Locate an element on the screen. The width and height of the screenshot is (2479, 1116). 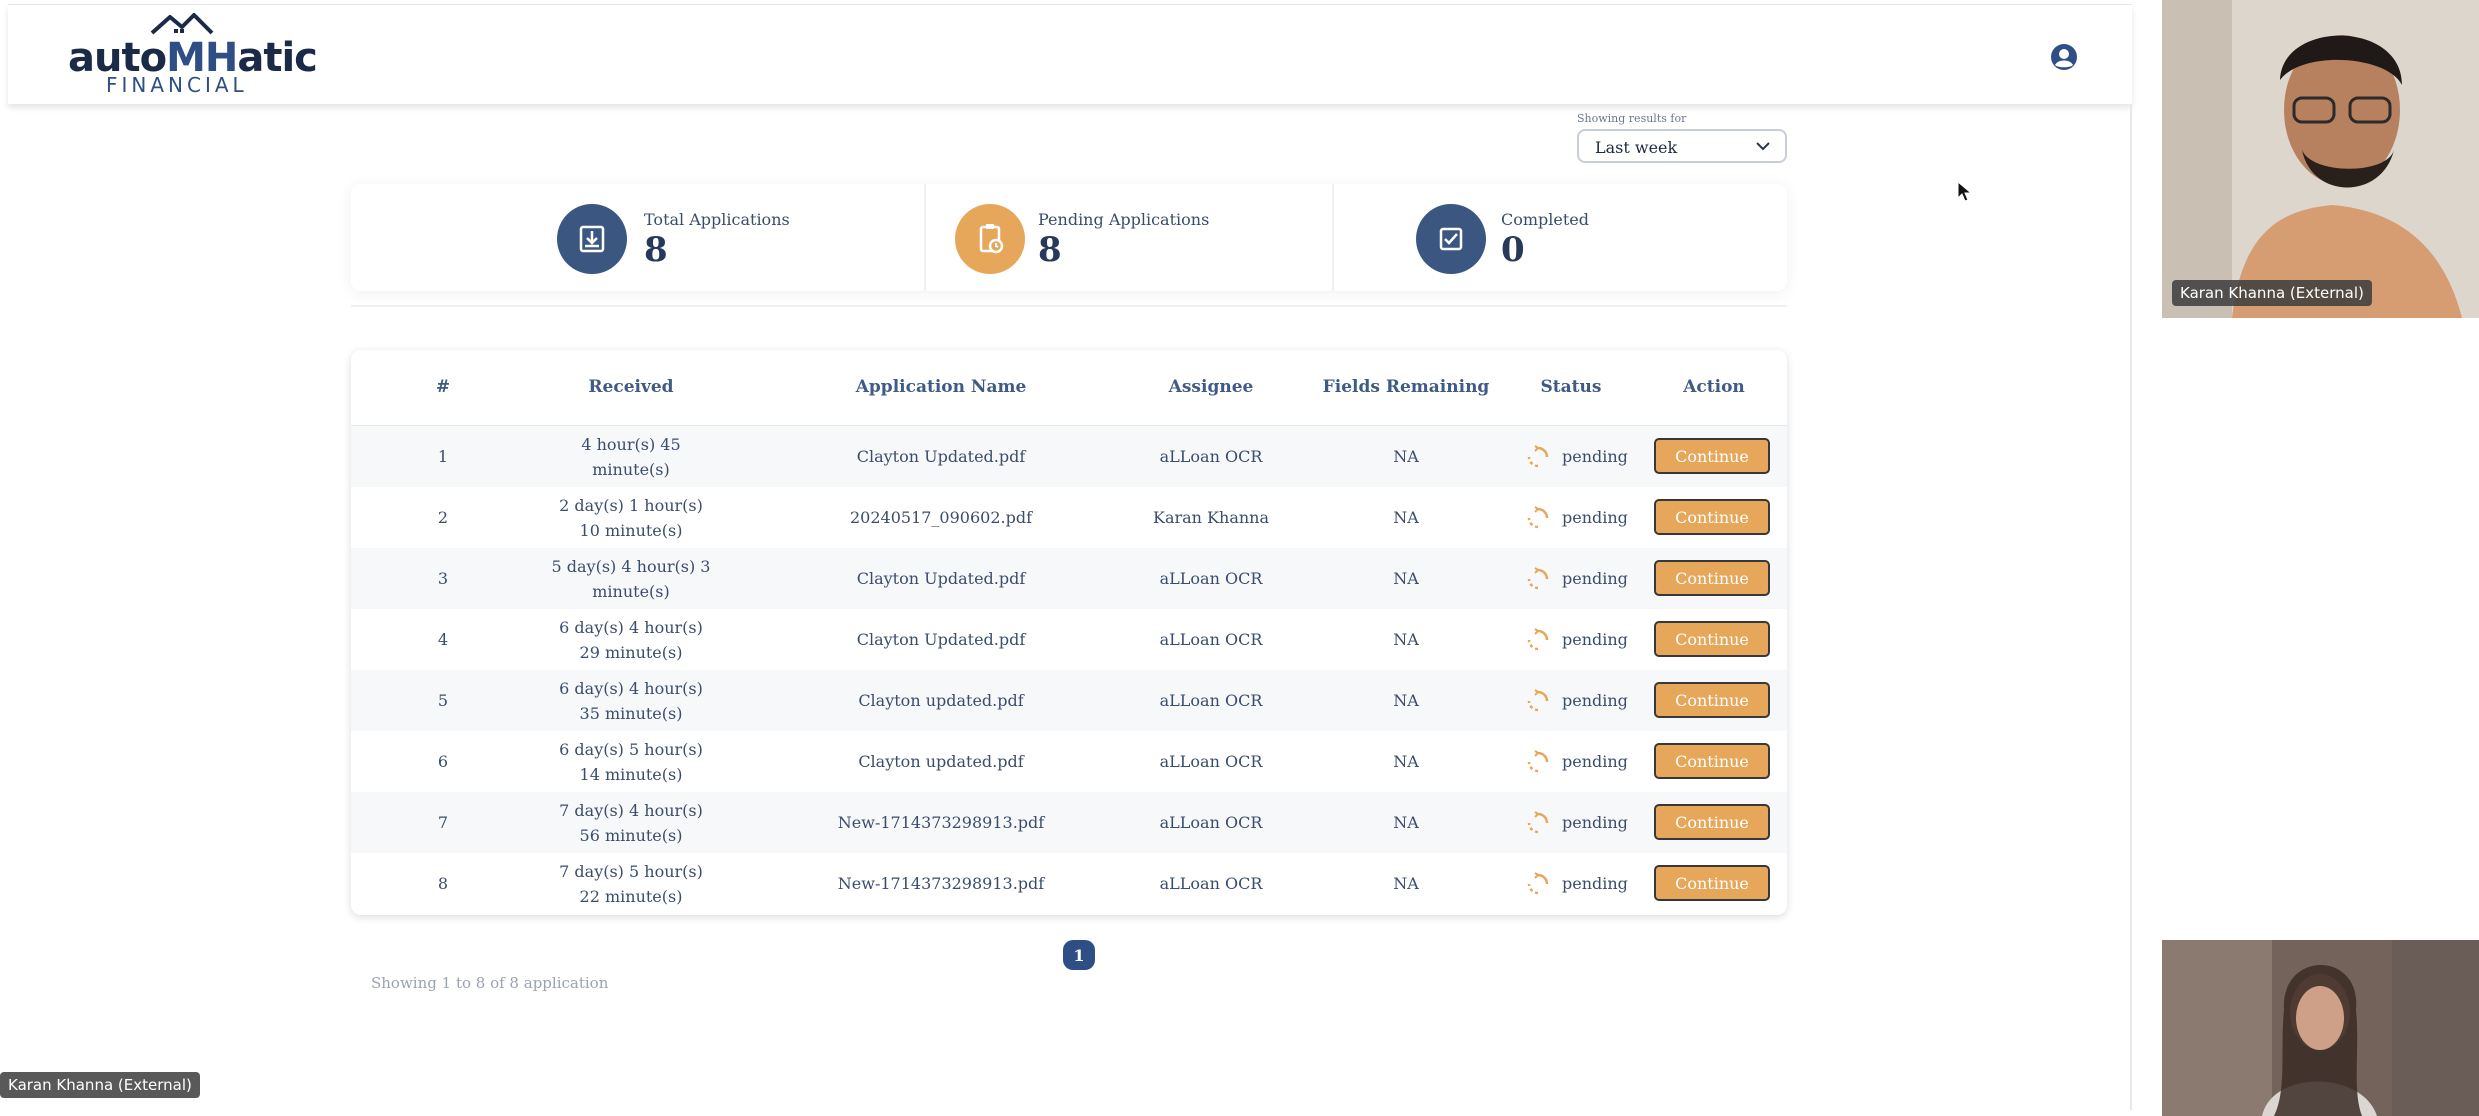
cell-application-name: New-1714373298913.pdf is located at coordinates (941, 883).